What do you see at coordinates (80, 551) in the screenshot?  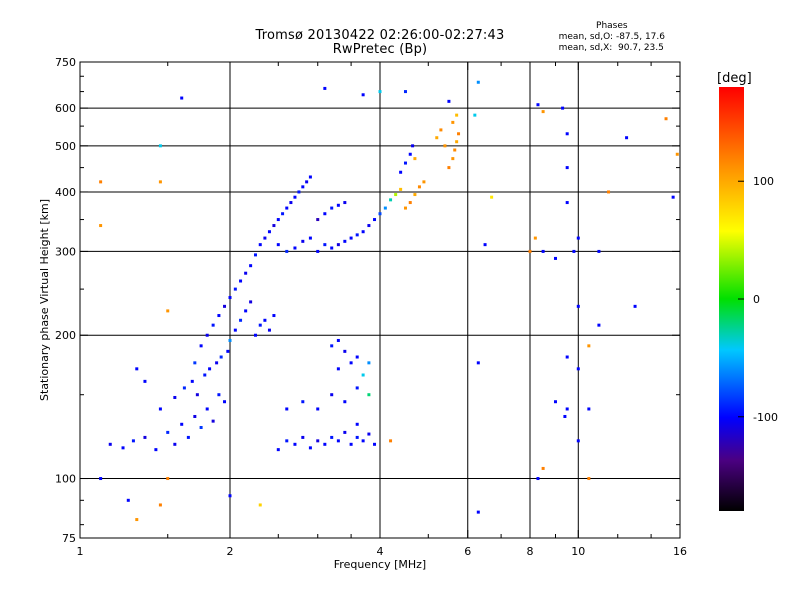 I see `x-tick-label: 1` at bounding box center [80, 551].